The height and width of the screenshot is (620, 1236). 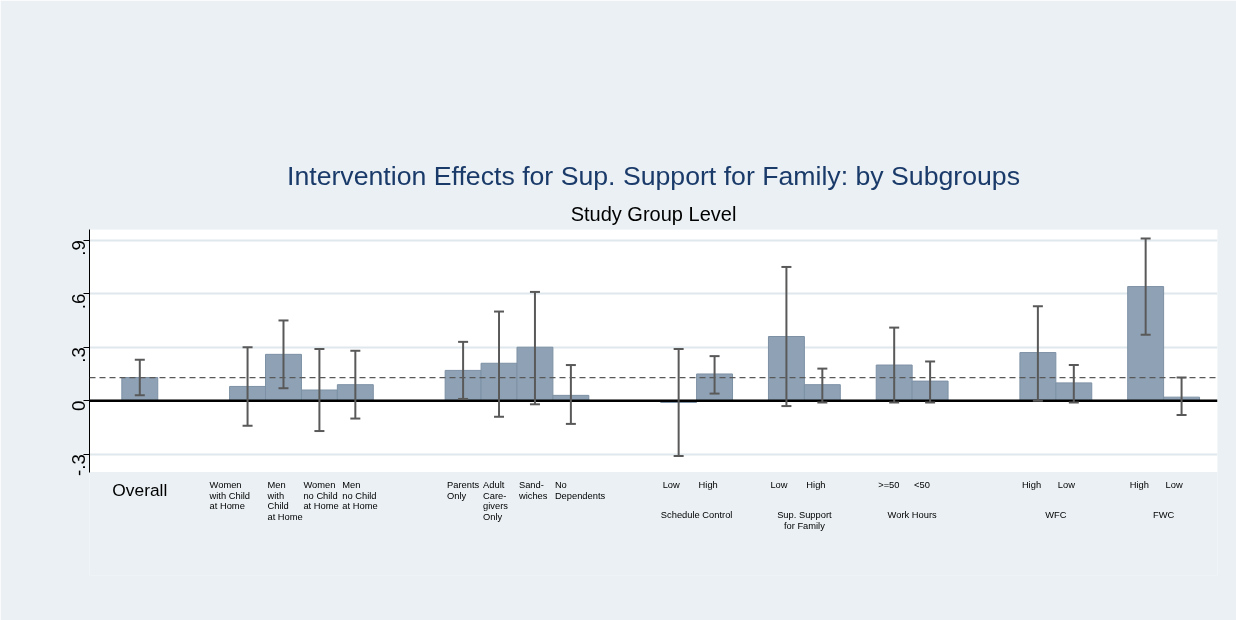 I want to click on x-tick-label: Women with Child at Home, so click(x=229, y=496).